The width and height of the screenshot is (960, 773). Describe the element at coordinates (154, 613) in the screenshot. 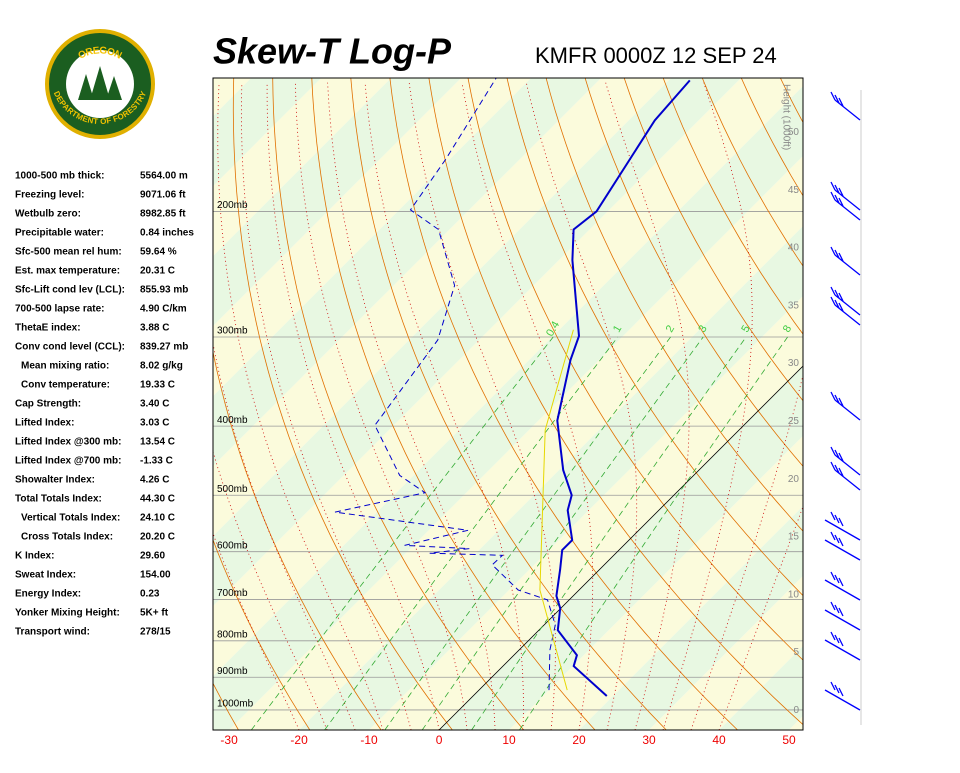

I see `index-value: 5K+ ft` at that location.